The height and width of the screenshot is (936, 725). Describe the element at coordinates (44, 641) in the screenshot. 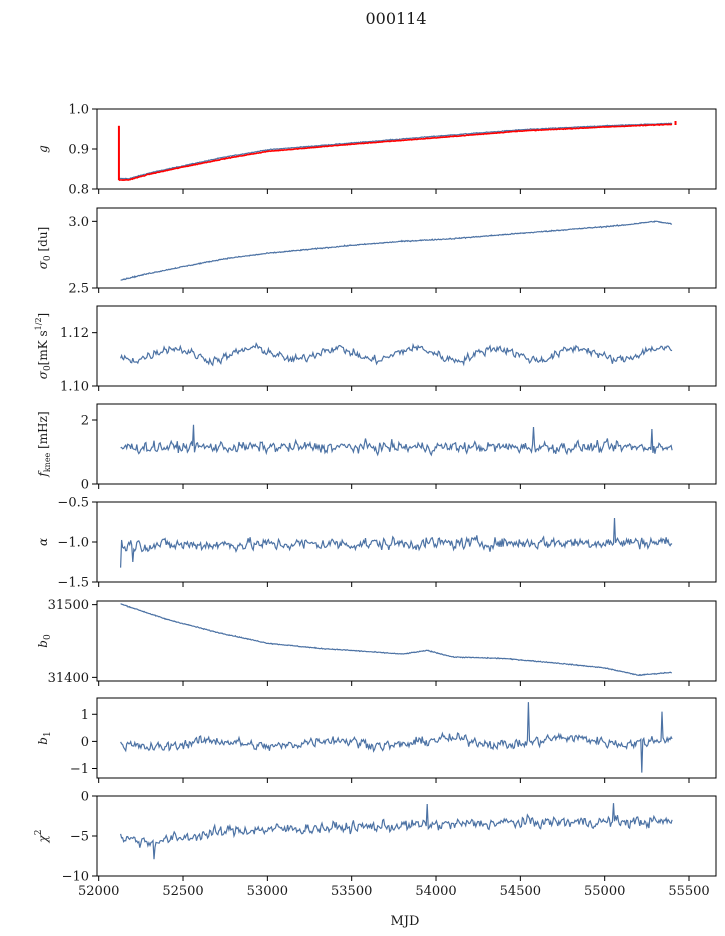

I see `y-axis-label-b0: b0` at that location.